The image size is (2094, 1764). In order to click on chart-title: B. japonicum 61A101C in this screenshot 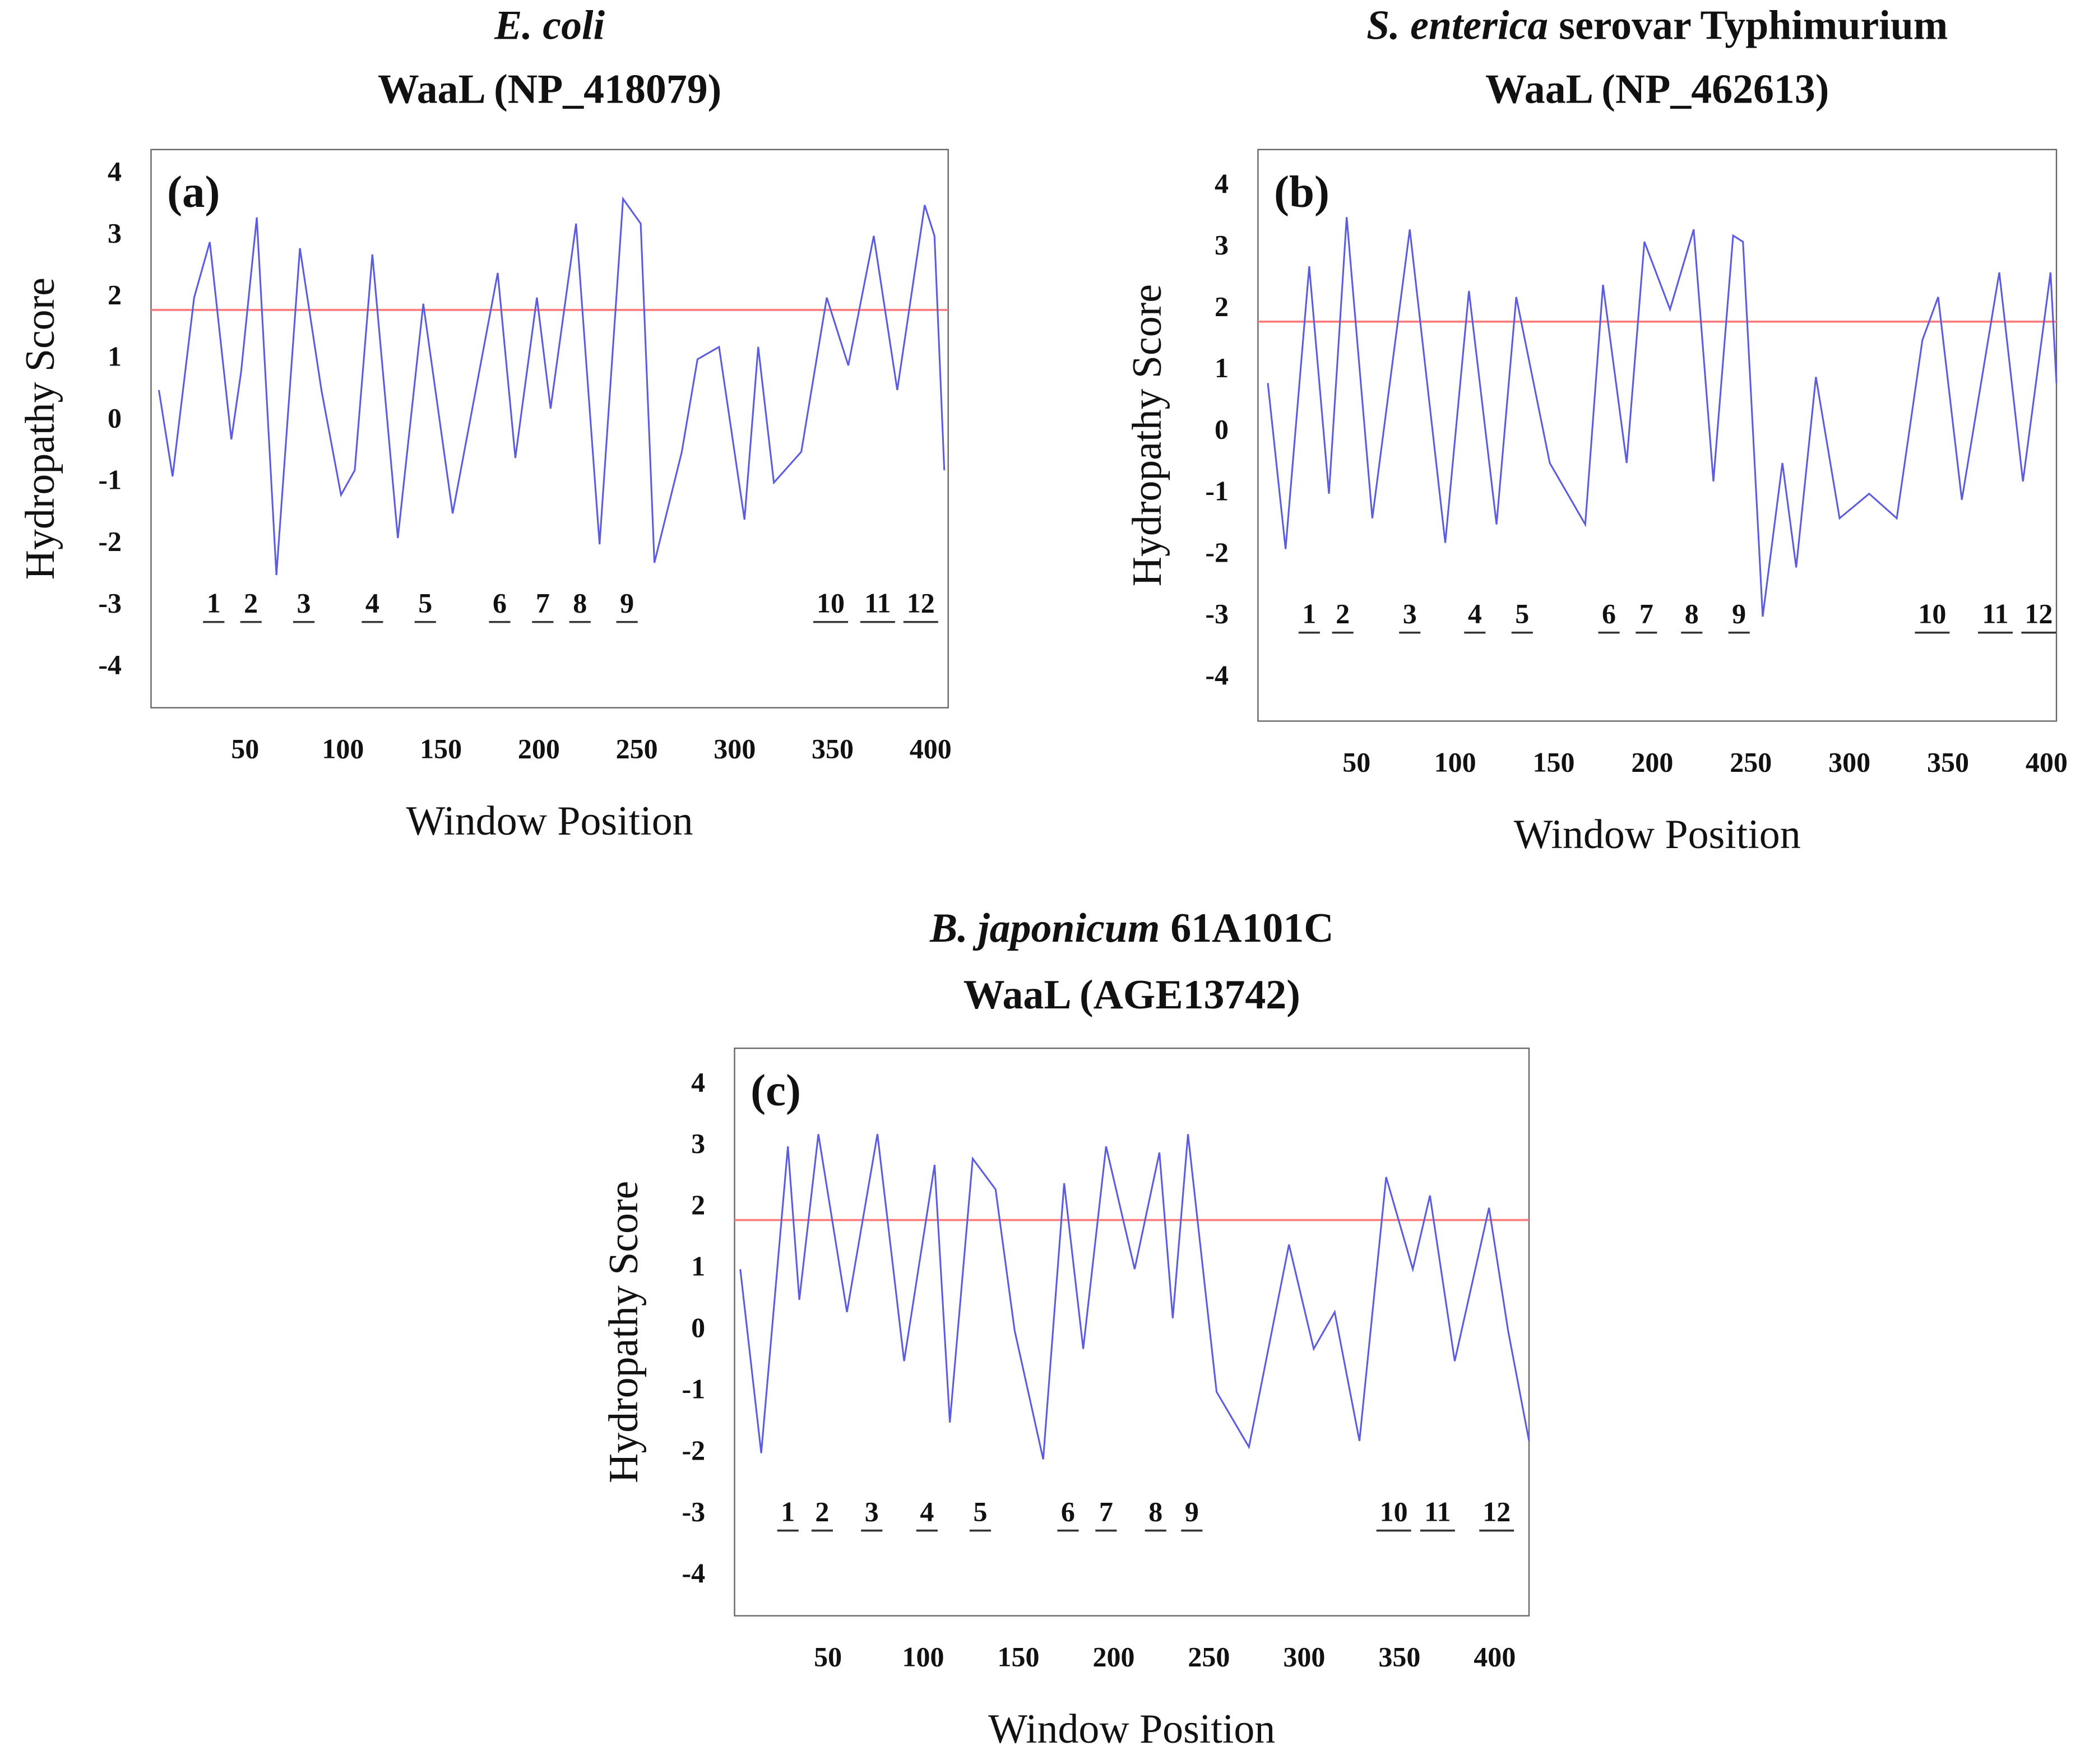, I will do `click(1131, 928)`.